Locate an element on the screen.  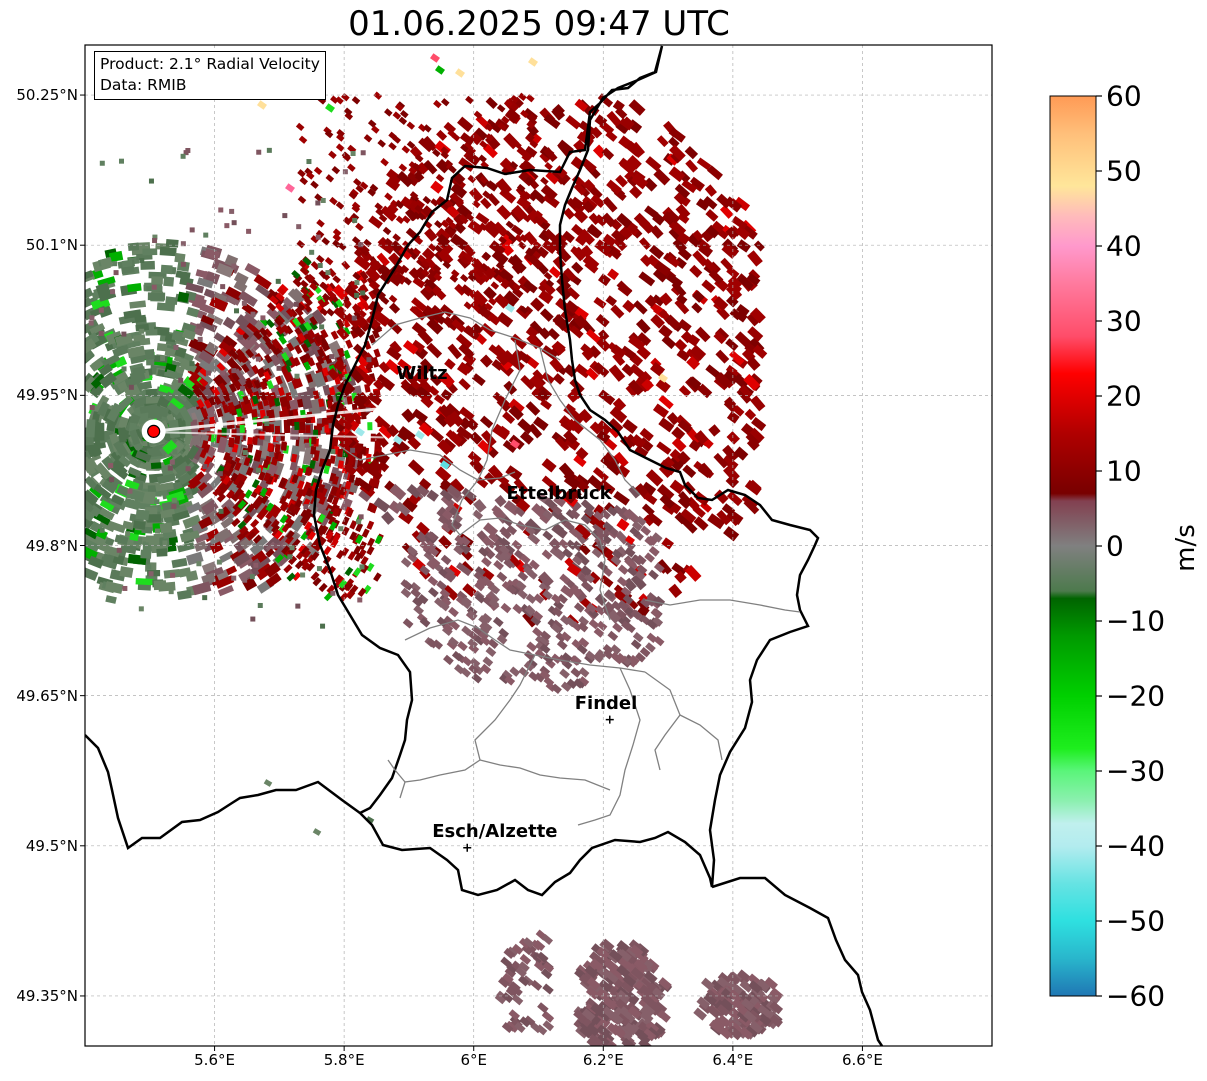
colorbar-tick-label: 50 is located at coordinates (1124, 171).